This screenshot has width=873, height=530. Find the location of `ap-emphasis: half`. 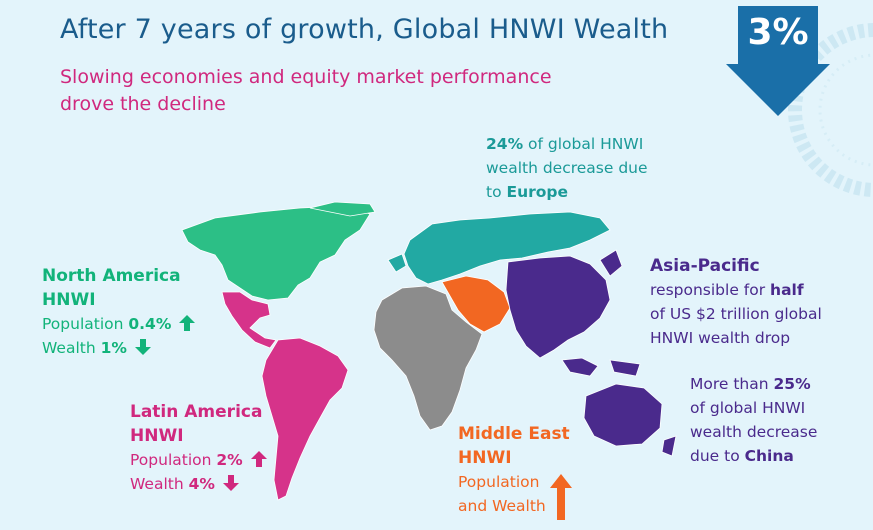

ap-emphasis: half is located at coordinates (787, 290).